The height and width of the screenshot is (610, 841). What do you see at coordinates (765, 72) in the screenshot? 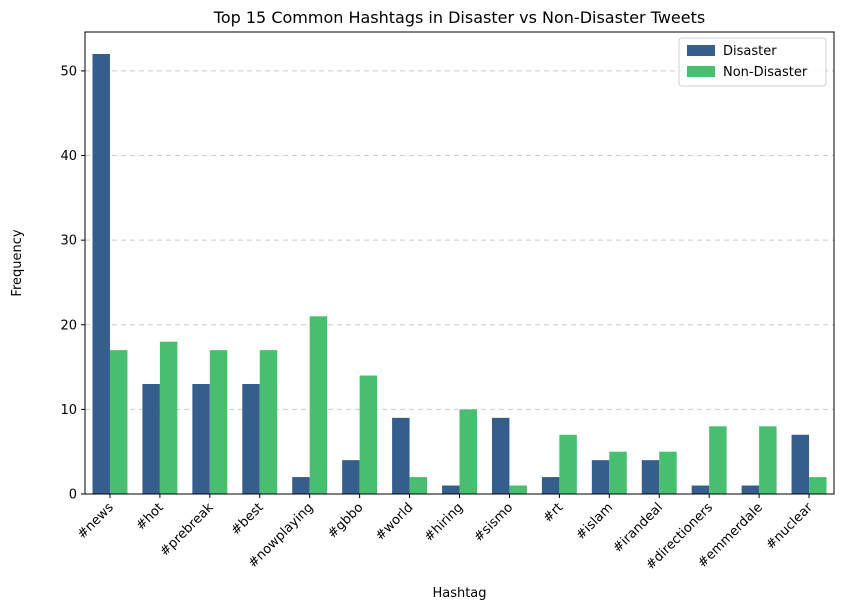
I see `legend-label: Non-Disaster` at bounding box center [765, 72].